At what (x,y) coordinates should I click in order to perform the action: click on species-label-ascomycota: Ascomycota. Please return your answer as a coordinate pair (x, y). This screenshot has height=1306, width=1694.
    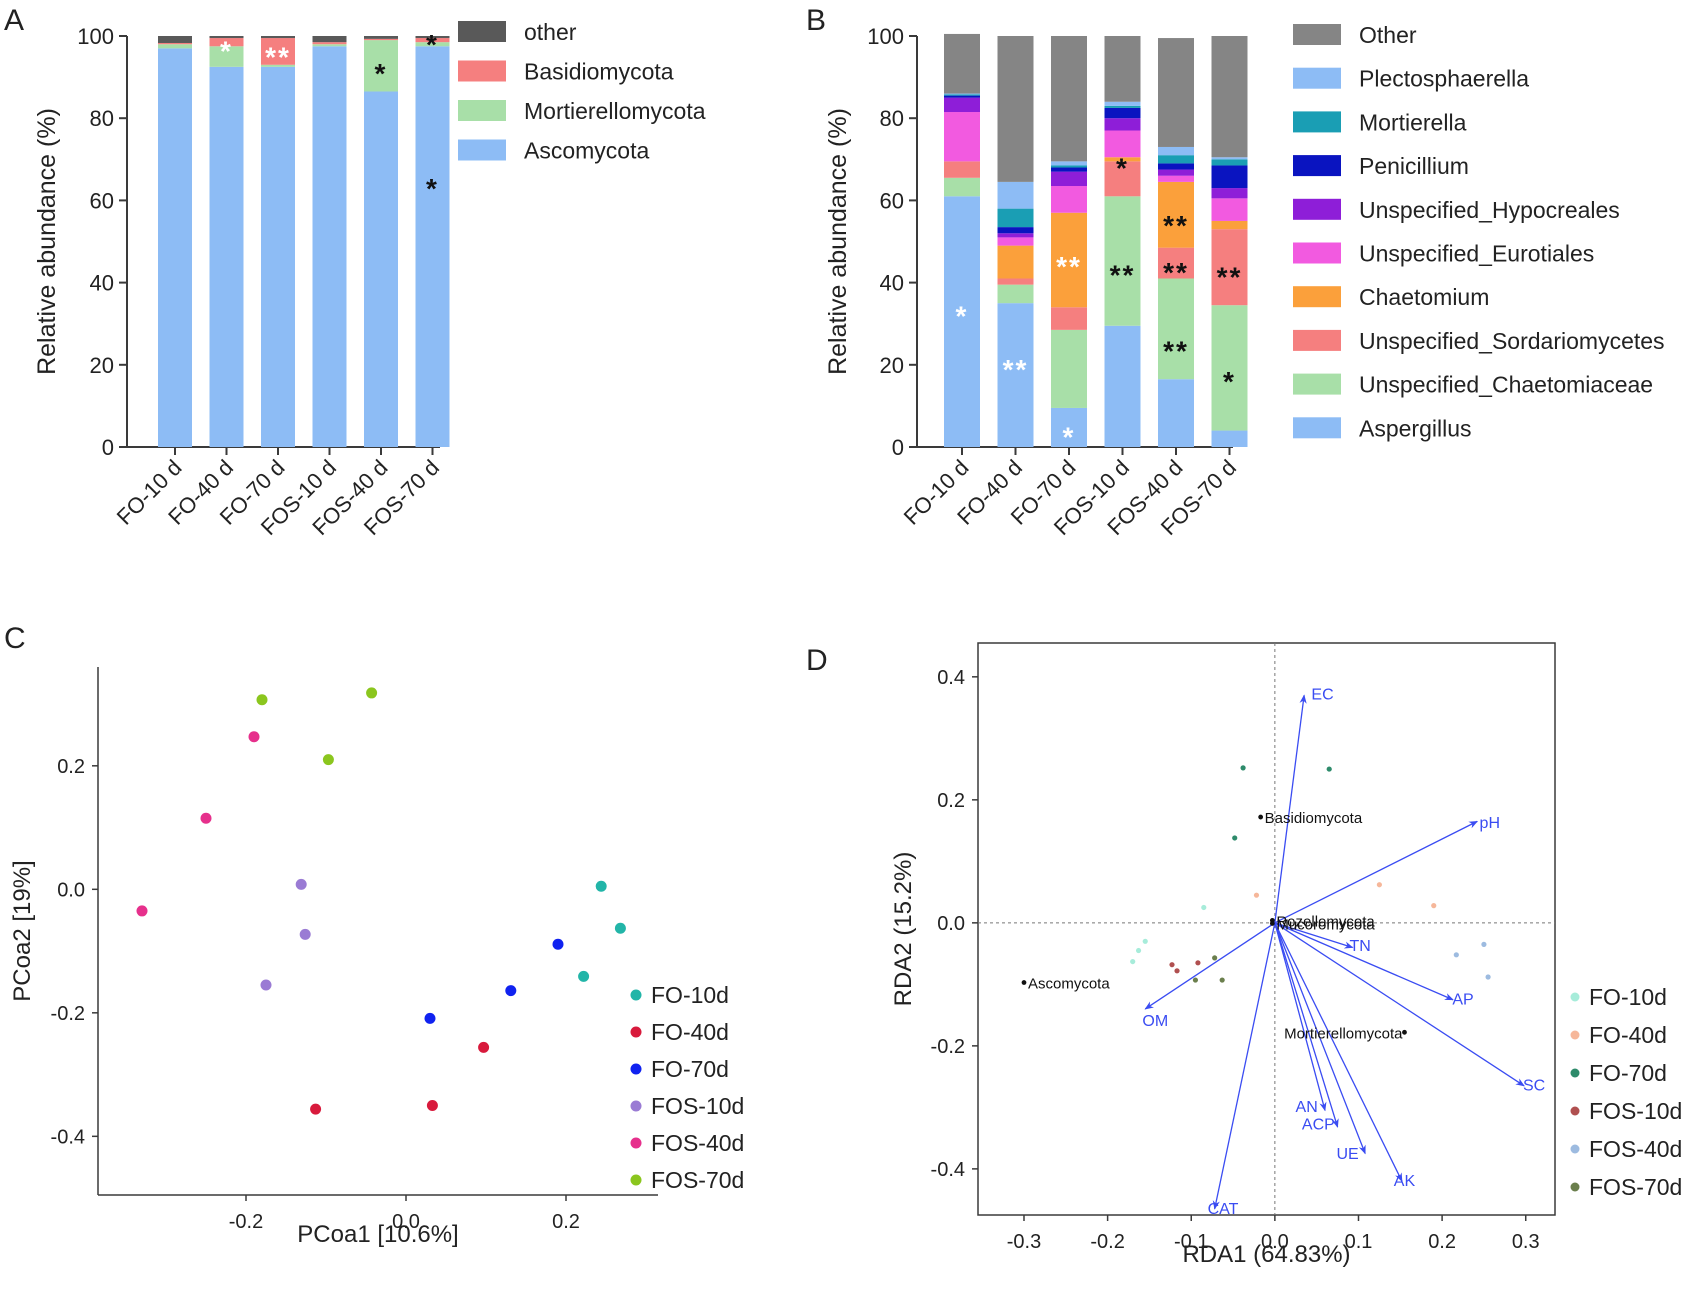
    Looking at the image, I should click on (1069, 984).